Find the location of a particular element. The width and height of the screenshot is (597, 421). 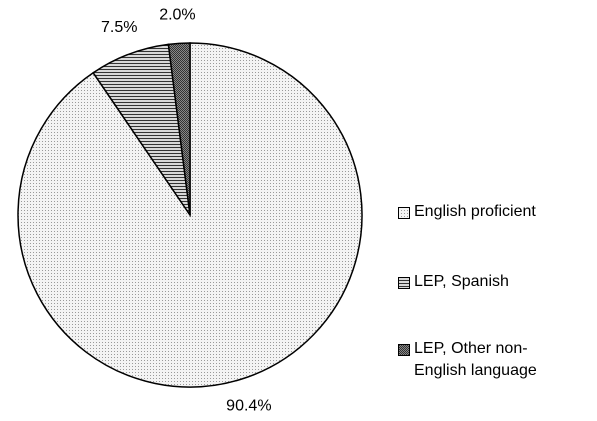

legend-item: LEP, Other non-English language is located at coordinates (485, 361).